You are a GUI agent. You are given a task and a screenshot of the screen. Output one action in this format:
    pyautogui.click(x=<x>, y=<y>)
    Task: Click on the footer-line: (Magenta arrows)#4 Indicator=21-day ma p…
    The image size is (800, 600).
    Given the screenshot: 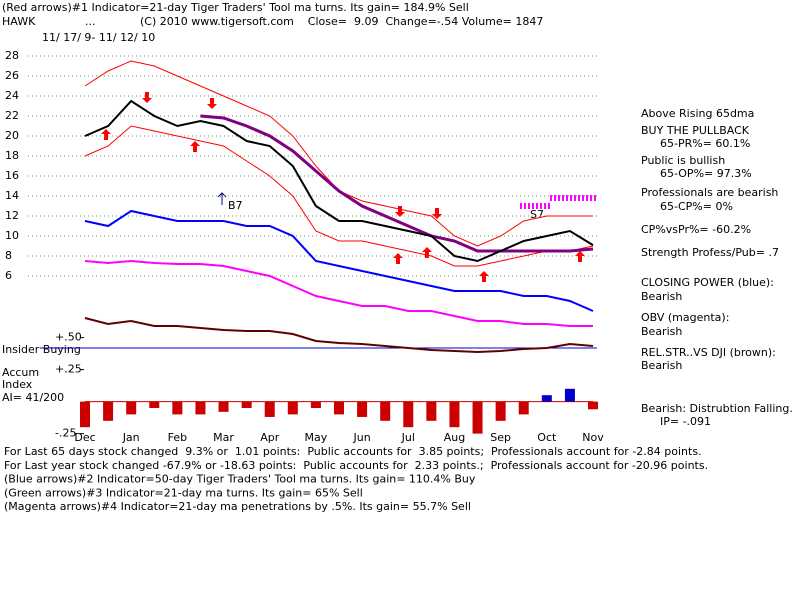 What is the action you would take?
    pyautogui.click(x=237, y=506)
    